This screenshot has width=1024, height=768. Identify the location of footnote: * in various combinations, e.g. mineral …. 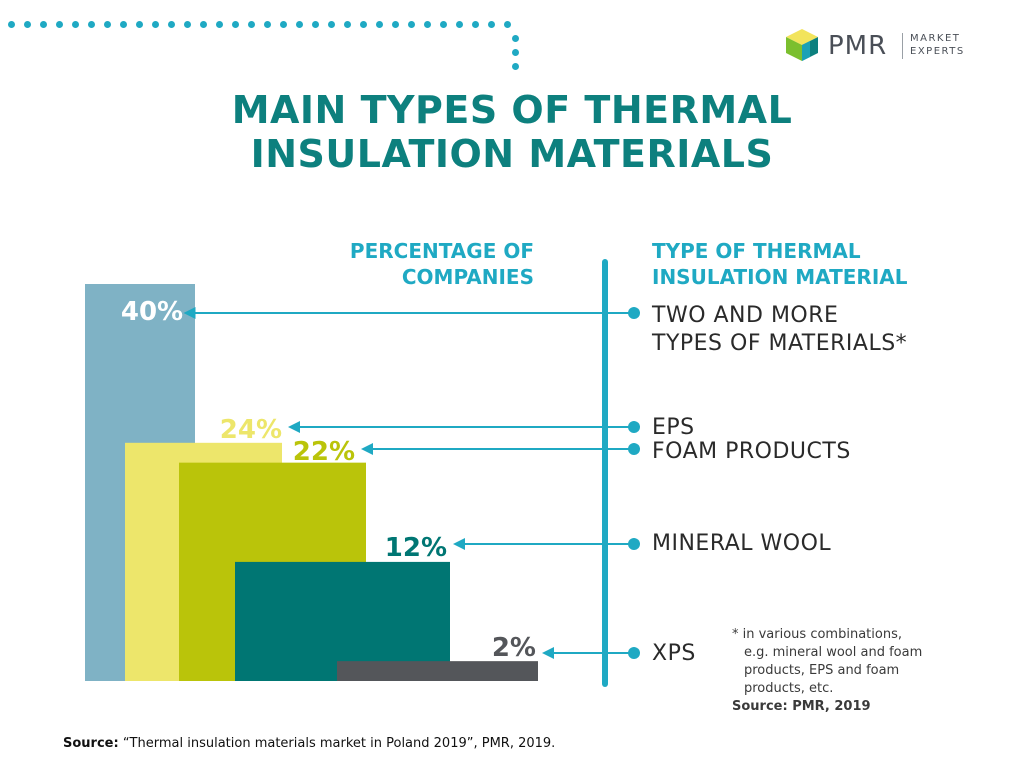
(827, 662).